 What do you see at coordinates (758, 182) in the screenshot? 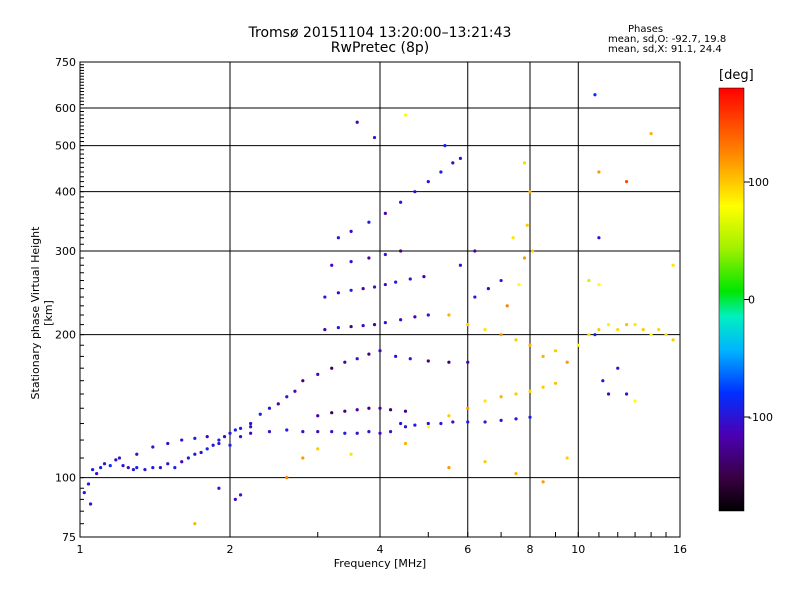
I see `colorbar-tick-label: 100` at bounding box center [758, 182].